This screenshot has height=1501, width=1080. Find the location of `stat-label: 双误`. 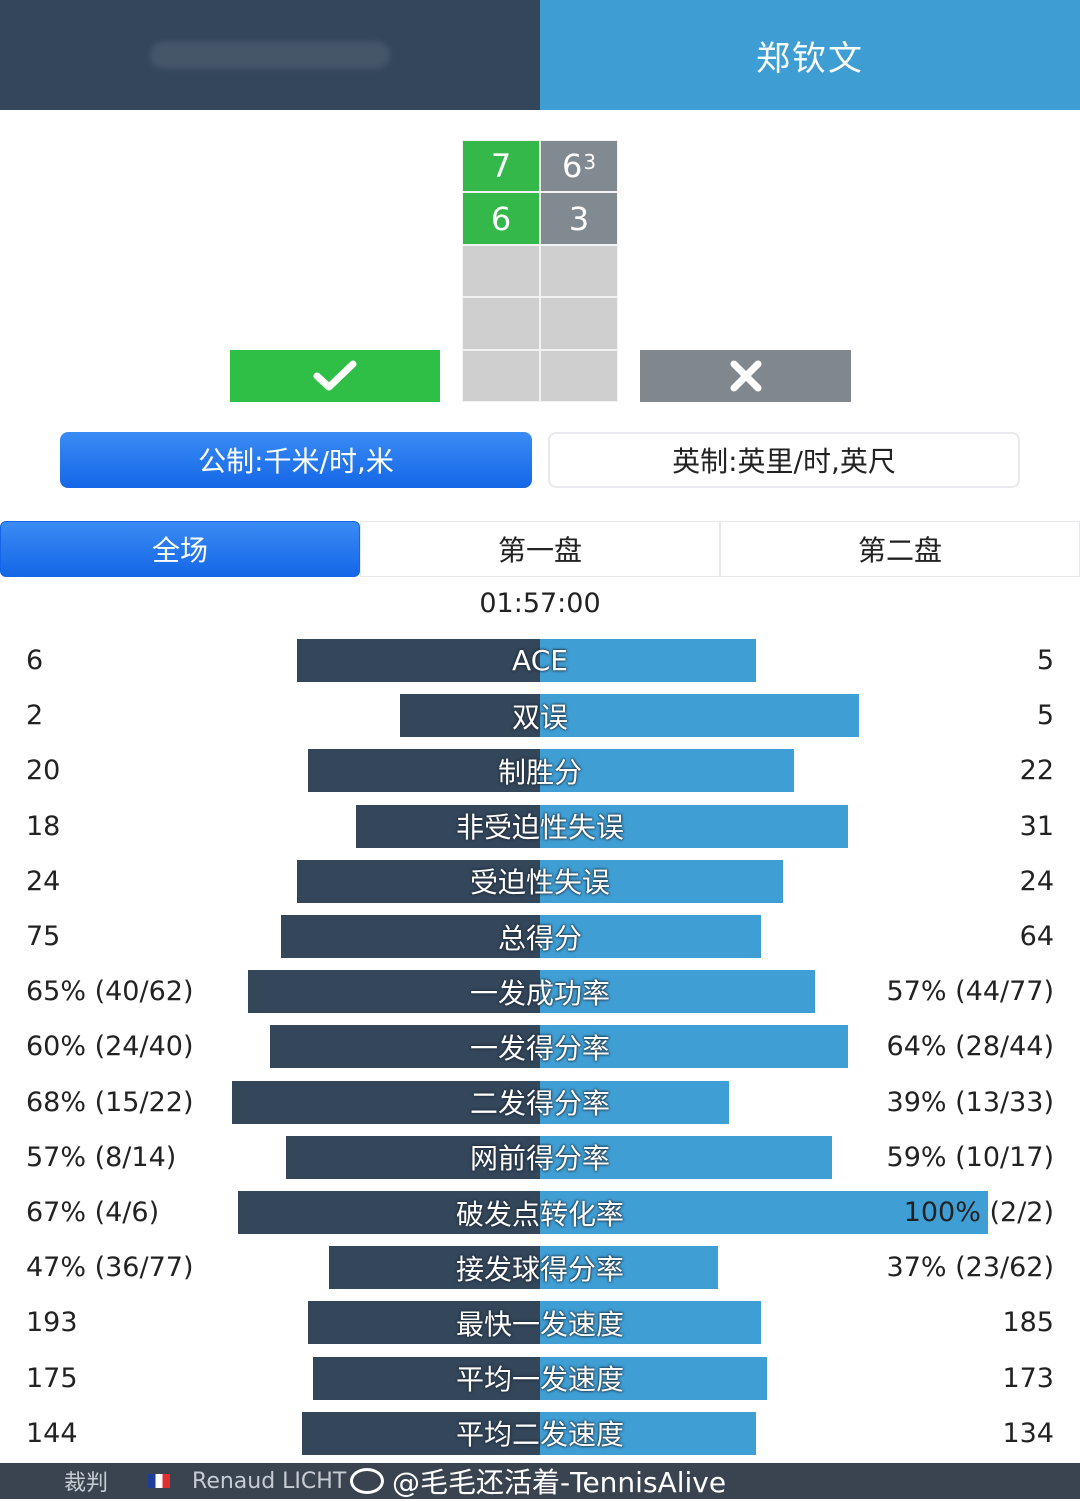

stat-label: 双误 is located at coordinates (539, 717).